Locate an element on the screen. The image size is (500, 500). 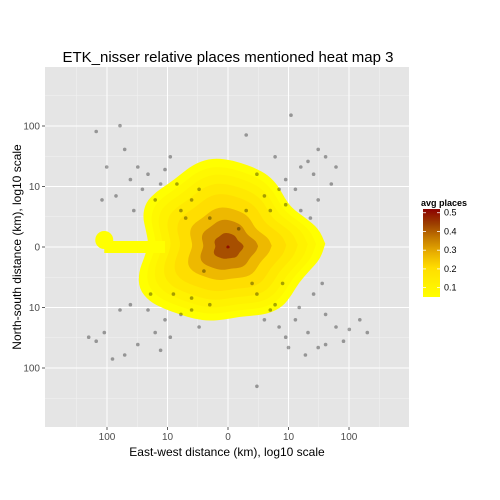
legend-label: 0.3 is located at coordinates (450, 250).